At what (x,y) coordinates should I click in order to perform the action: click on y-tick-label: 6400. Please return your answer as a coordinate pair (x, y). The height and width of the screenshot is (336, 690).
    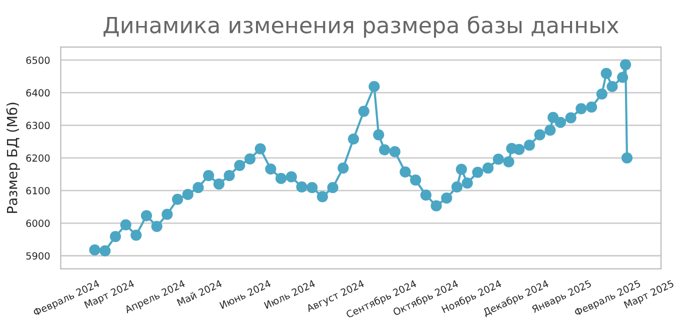
    Looking at the image, I should click on (38, 93).